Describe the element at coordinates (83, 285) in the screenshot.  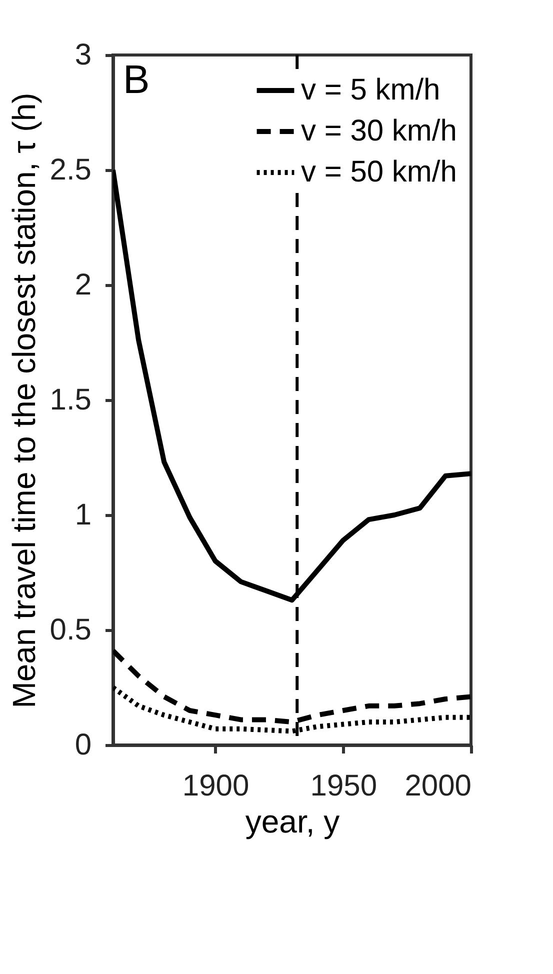
I see `y-tick-label: 2` at that location.